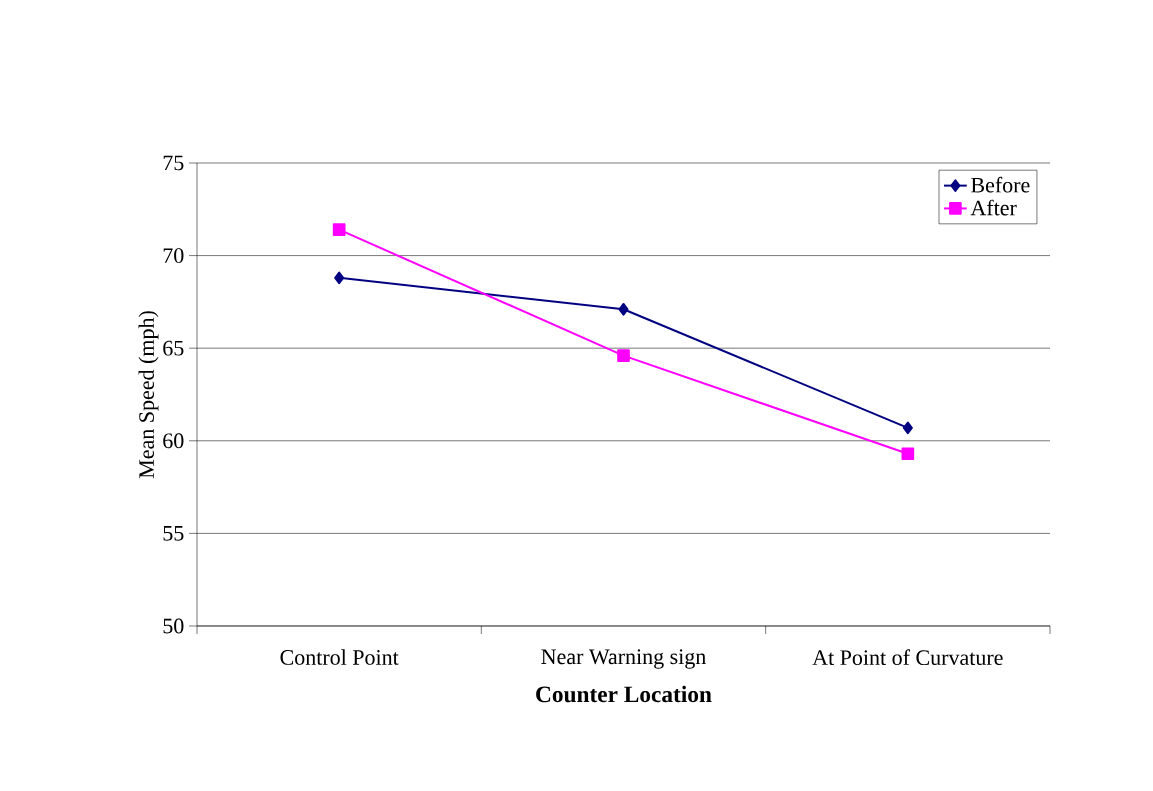 The width and height of the screenshot is (1153, 791). I want to click on y-tick-label: 50, so click(173, 626).